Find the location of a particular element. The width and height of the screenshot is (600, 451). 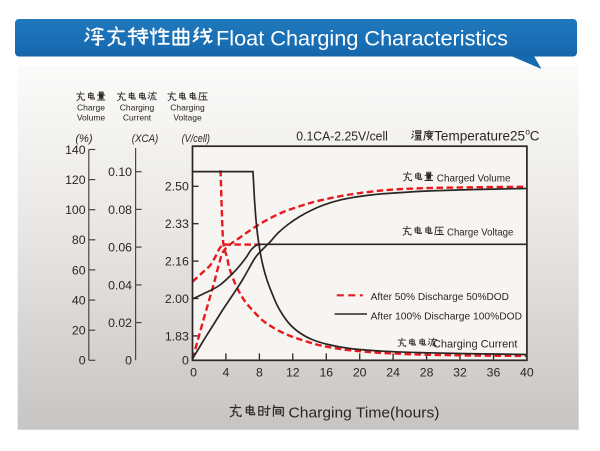

svg-text: 0.08 is located at coordinates (120, 210).